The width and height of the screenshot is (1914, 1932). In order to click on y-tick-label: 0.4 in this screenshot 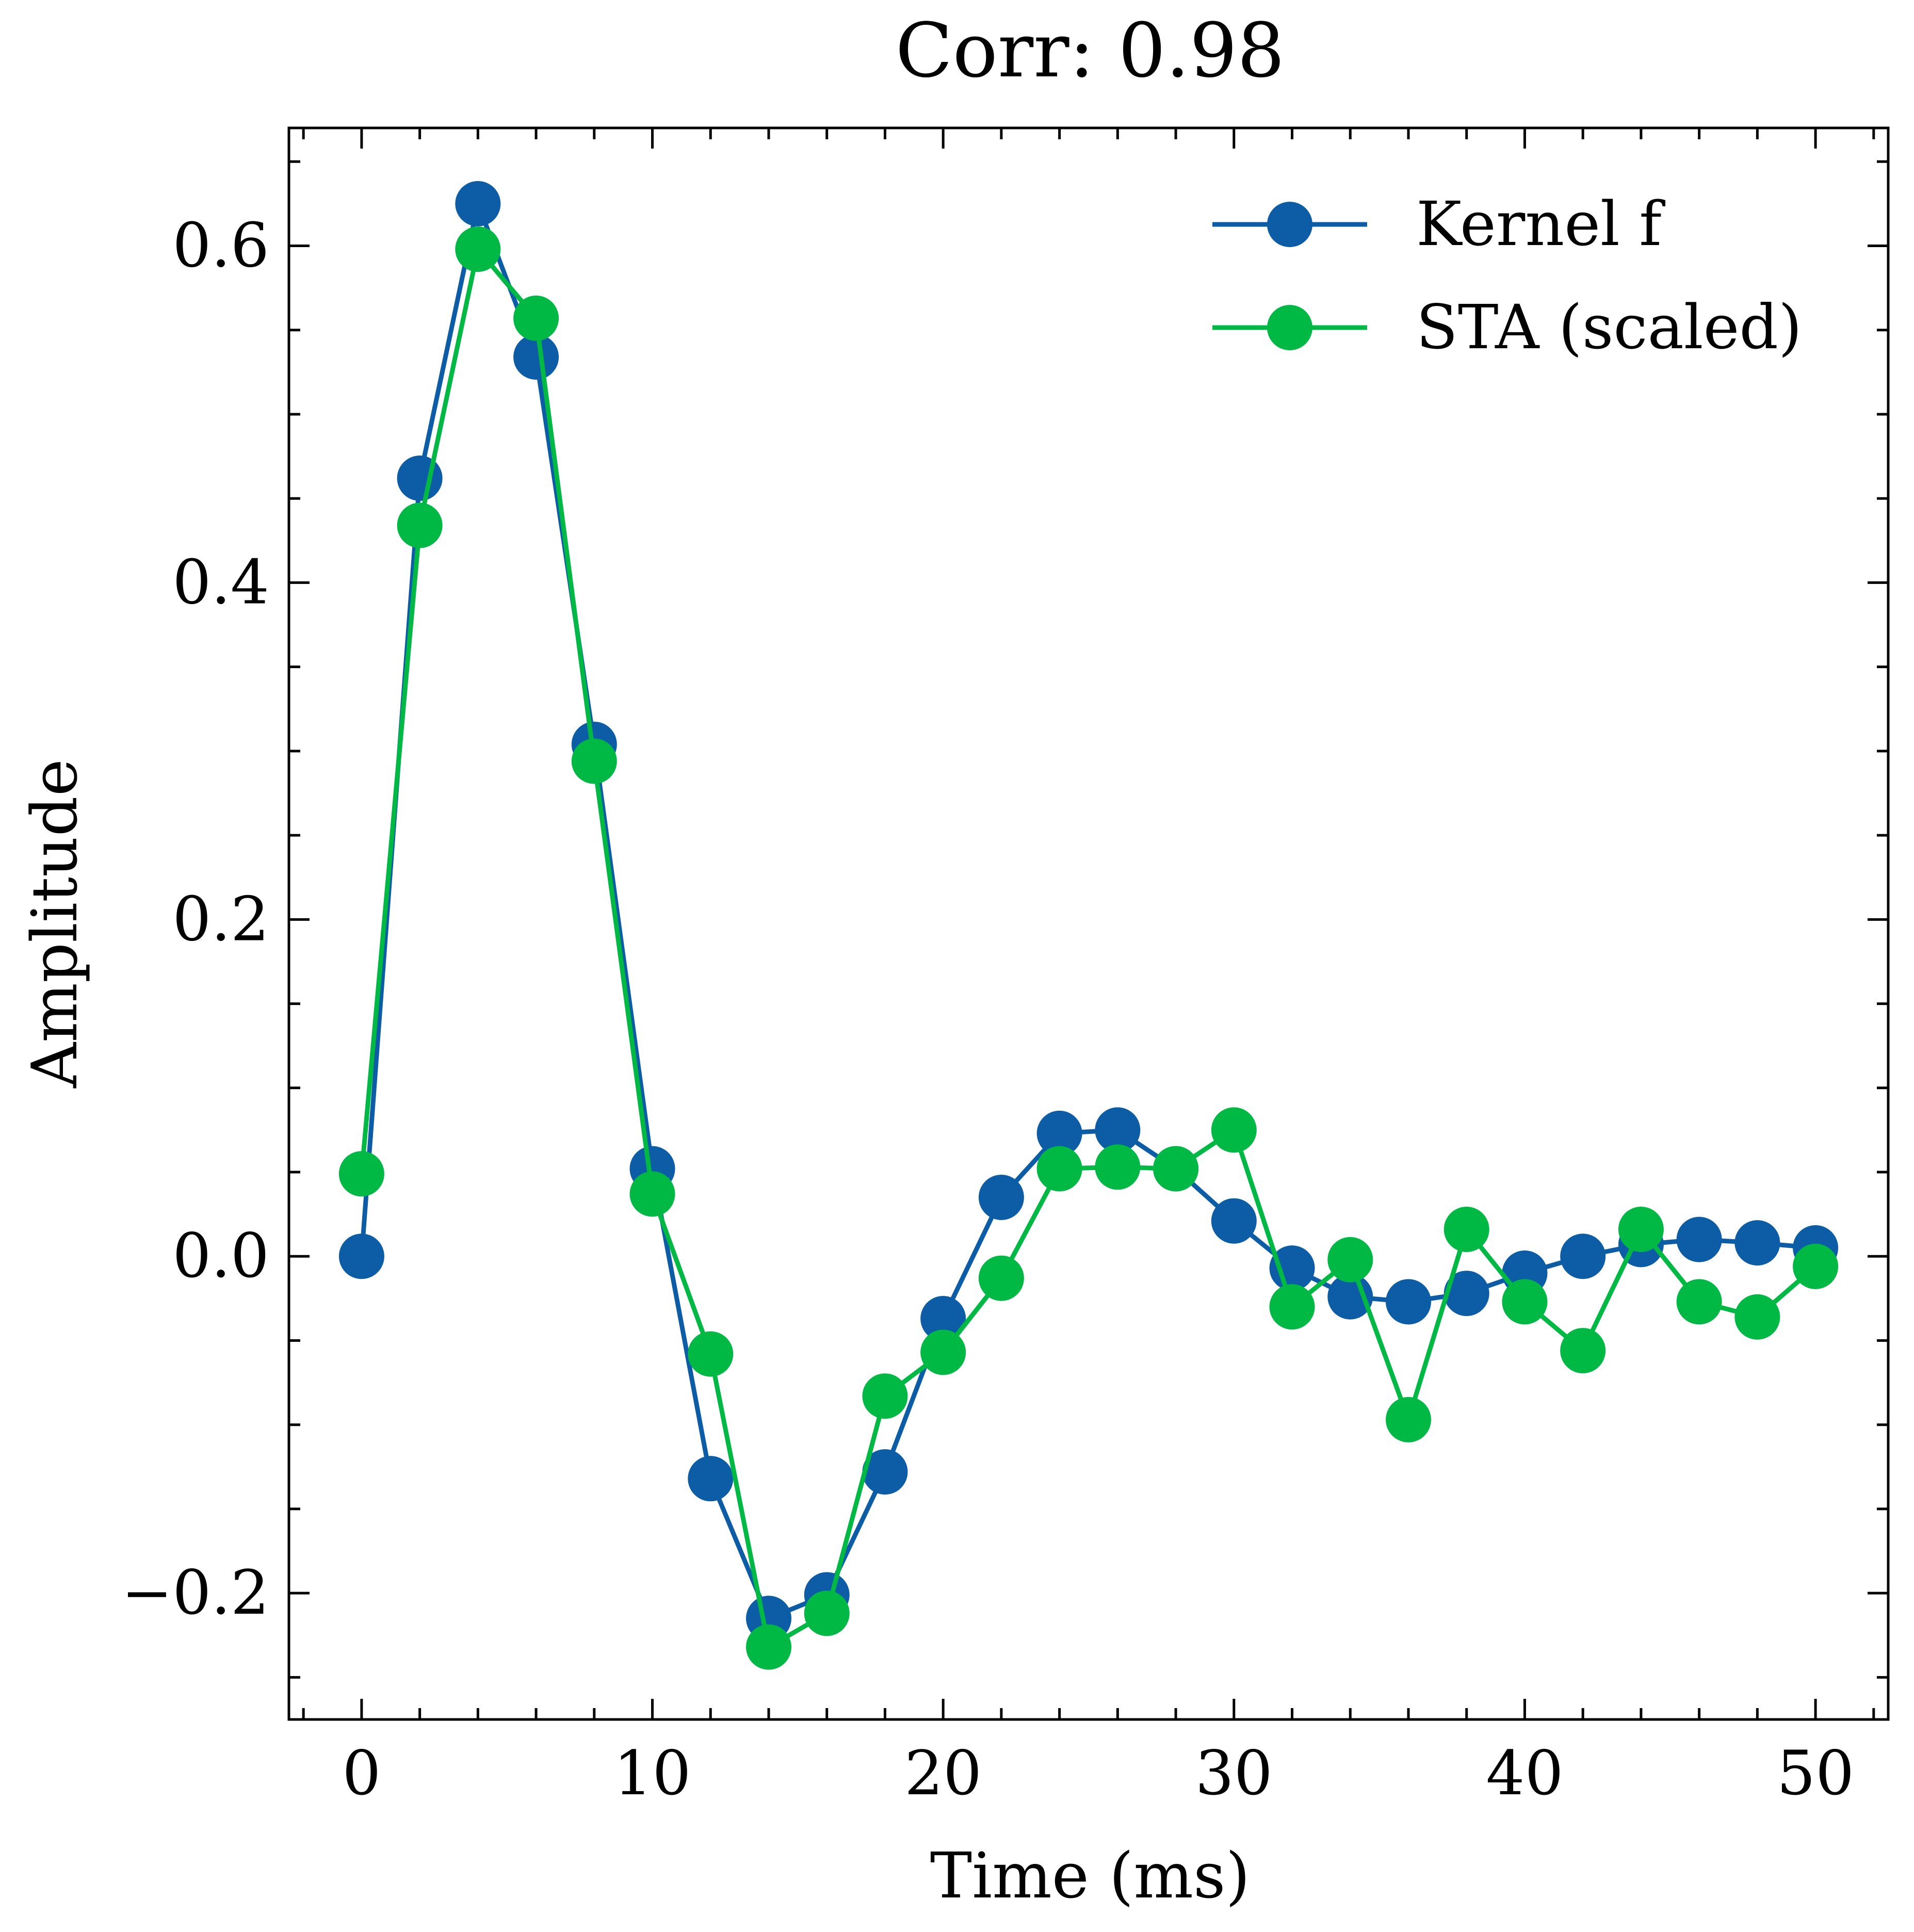, I will do `click(221, 582)`.